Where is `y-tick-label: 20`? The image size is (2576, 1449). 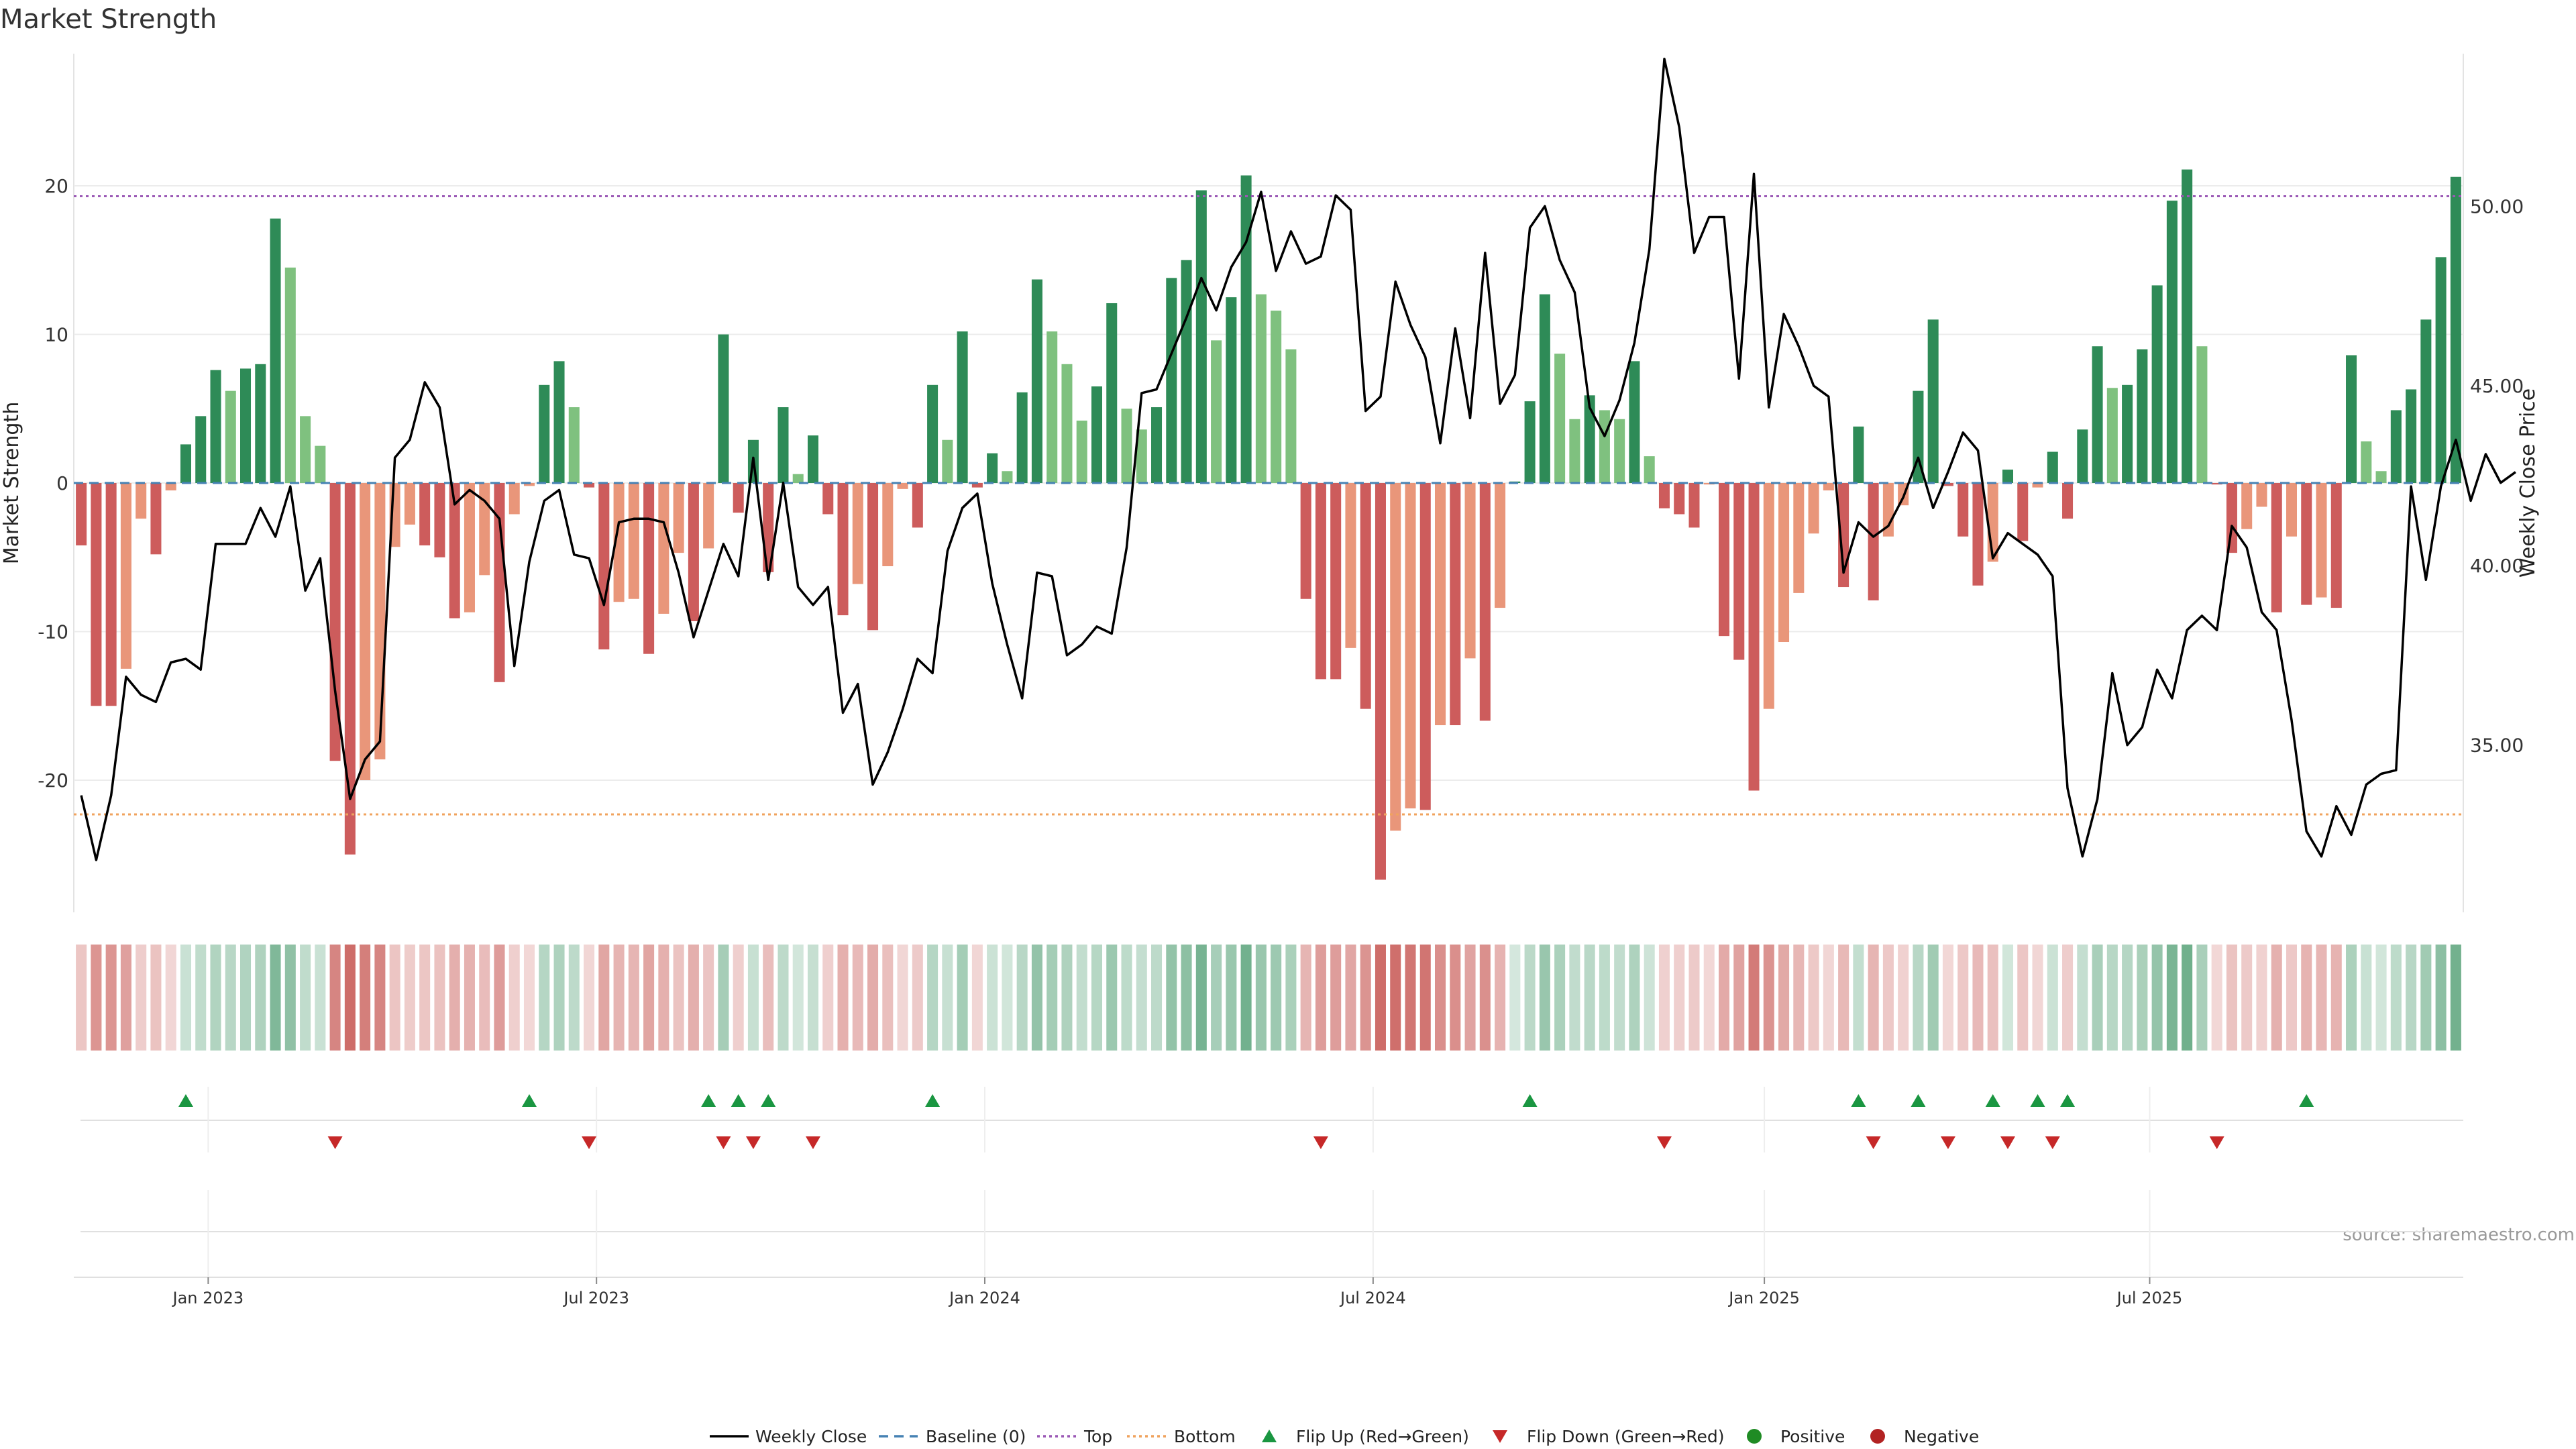
y-tick-label: 20 is located at coordinates (56, 186).